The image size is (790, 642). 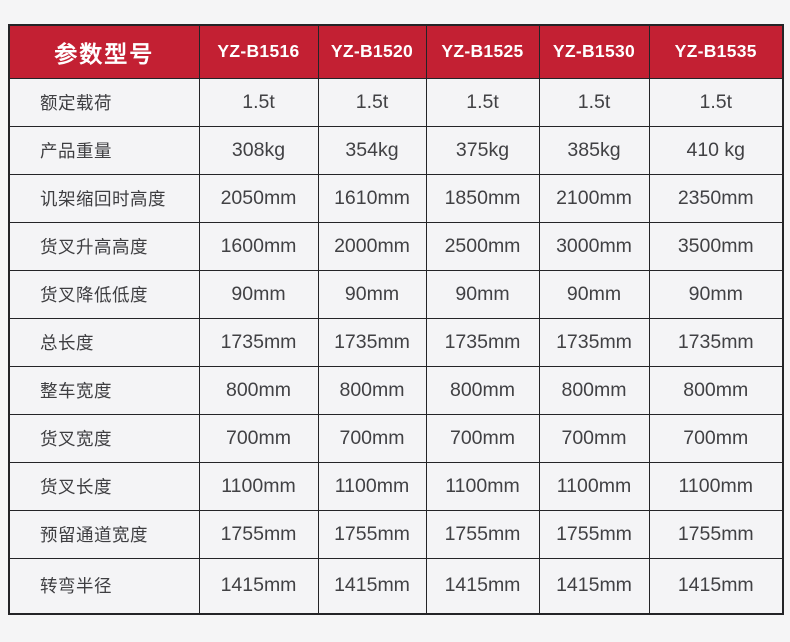 What do you see at coordinates (594, 246) in the screenshot?
I see `value-cell: 3000mm` at bounding box center [594, 246].